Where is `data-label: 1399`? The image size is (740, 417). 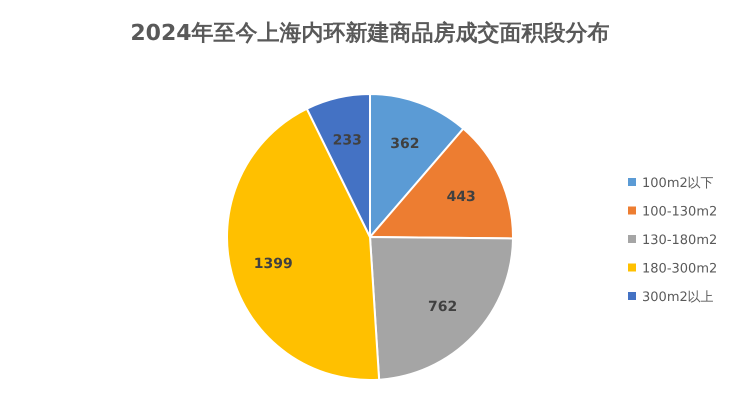 data-label: 1399 is located at coordinates (273, 264).